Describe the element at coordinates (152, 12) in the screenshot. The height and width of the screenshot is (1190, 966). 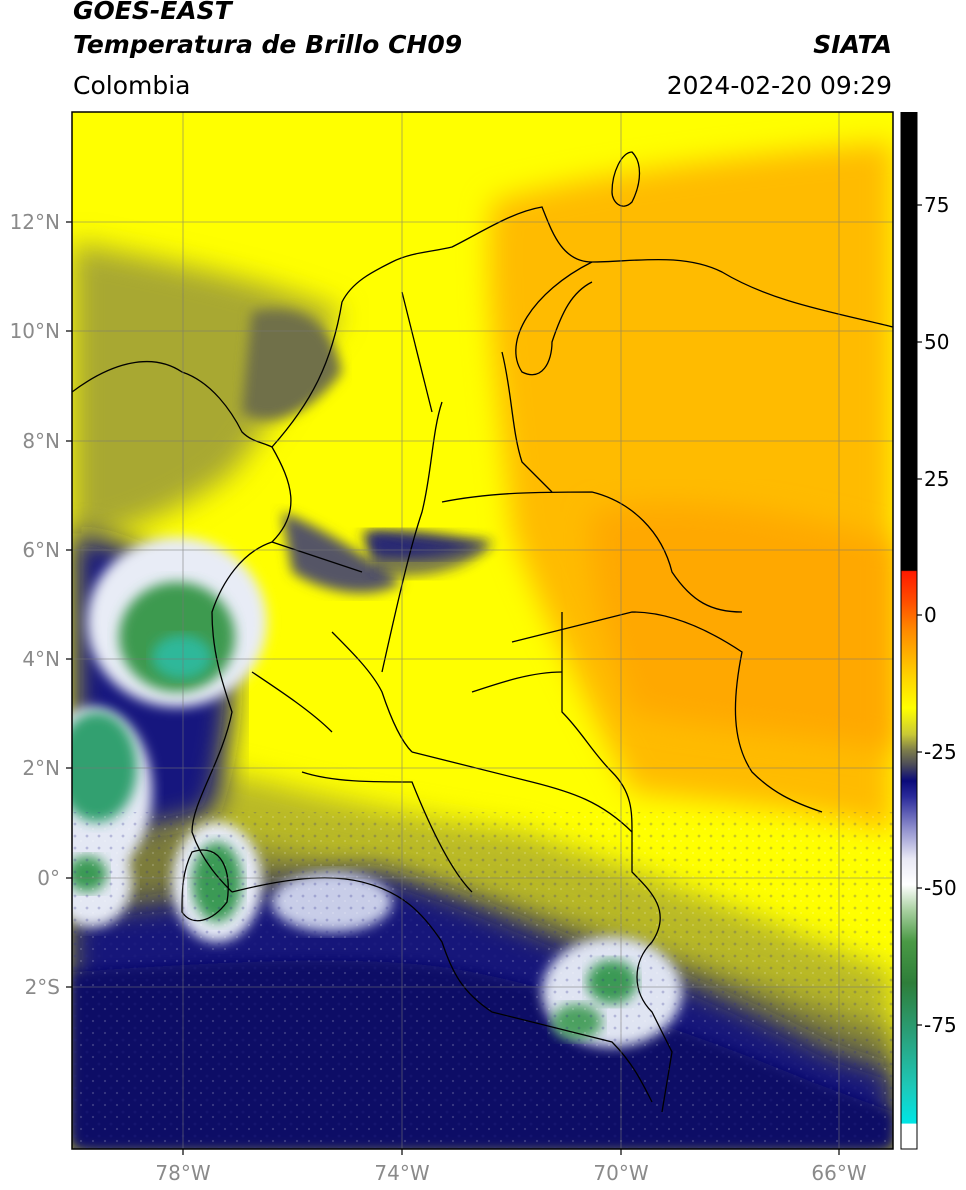
I see `satellite-title: GOES-EAST` at that location.